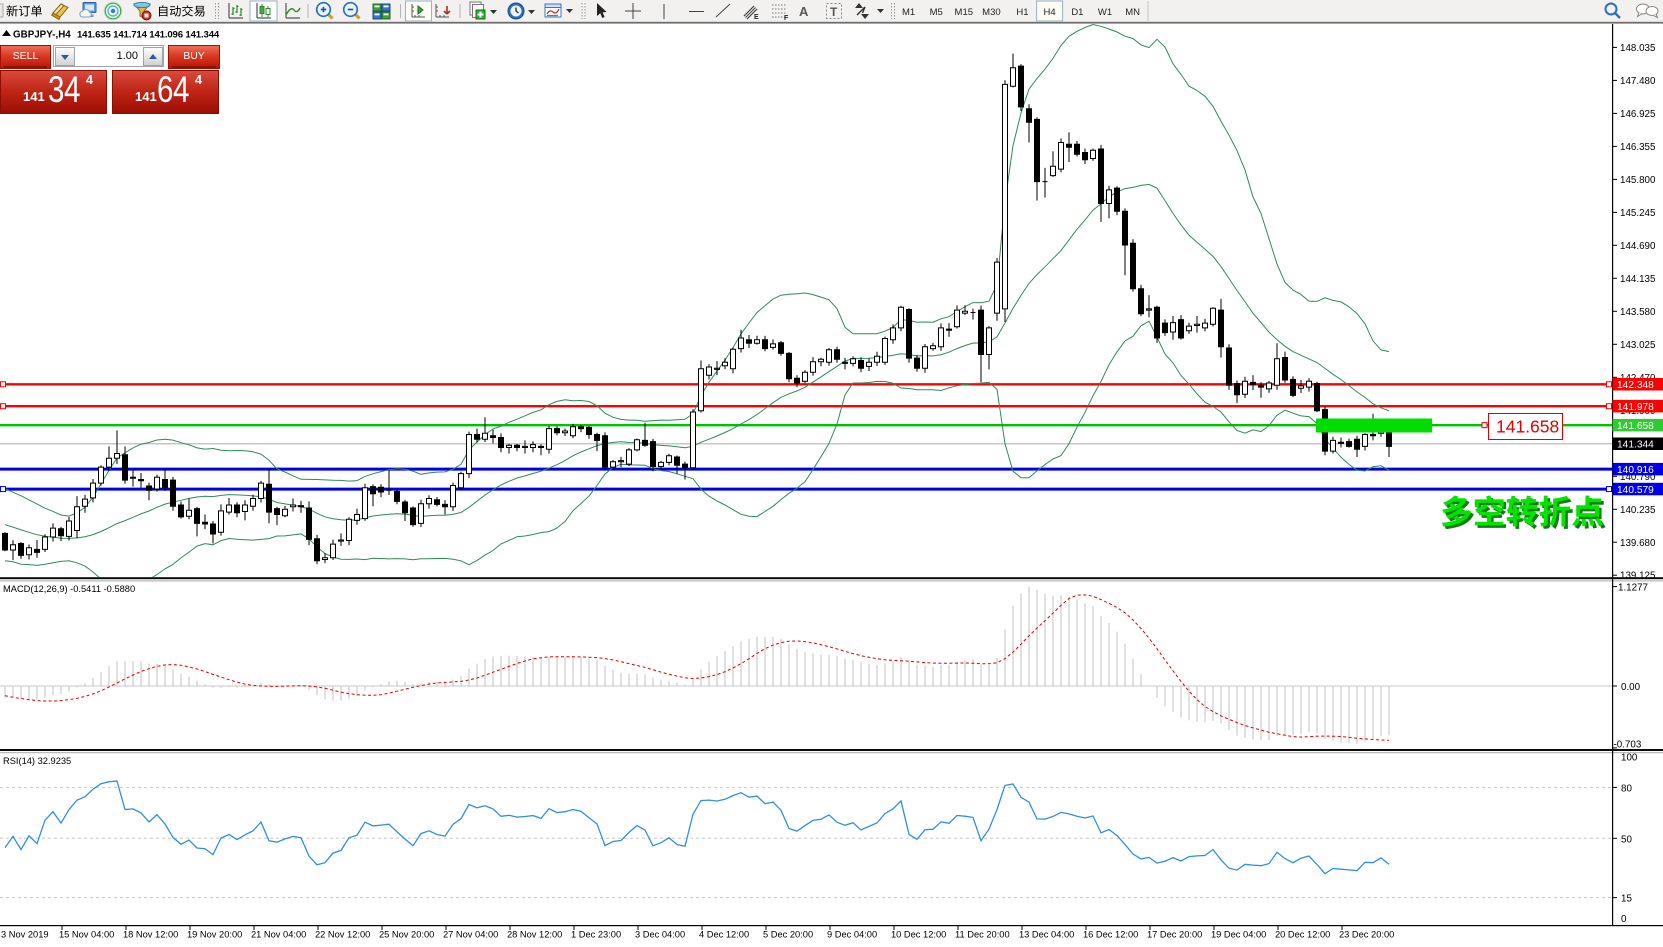 Image resolution: width=1663 pixels, height=947 pixels. What do you see at coordinates (756, 17) in the screenshot?
I see `svg-text: E` at bounding box center [756, 17].